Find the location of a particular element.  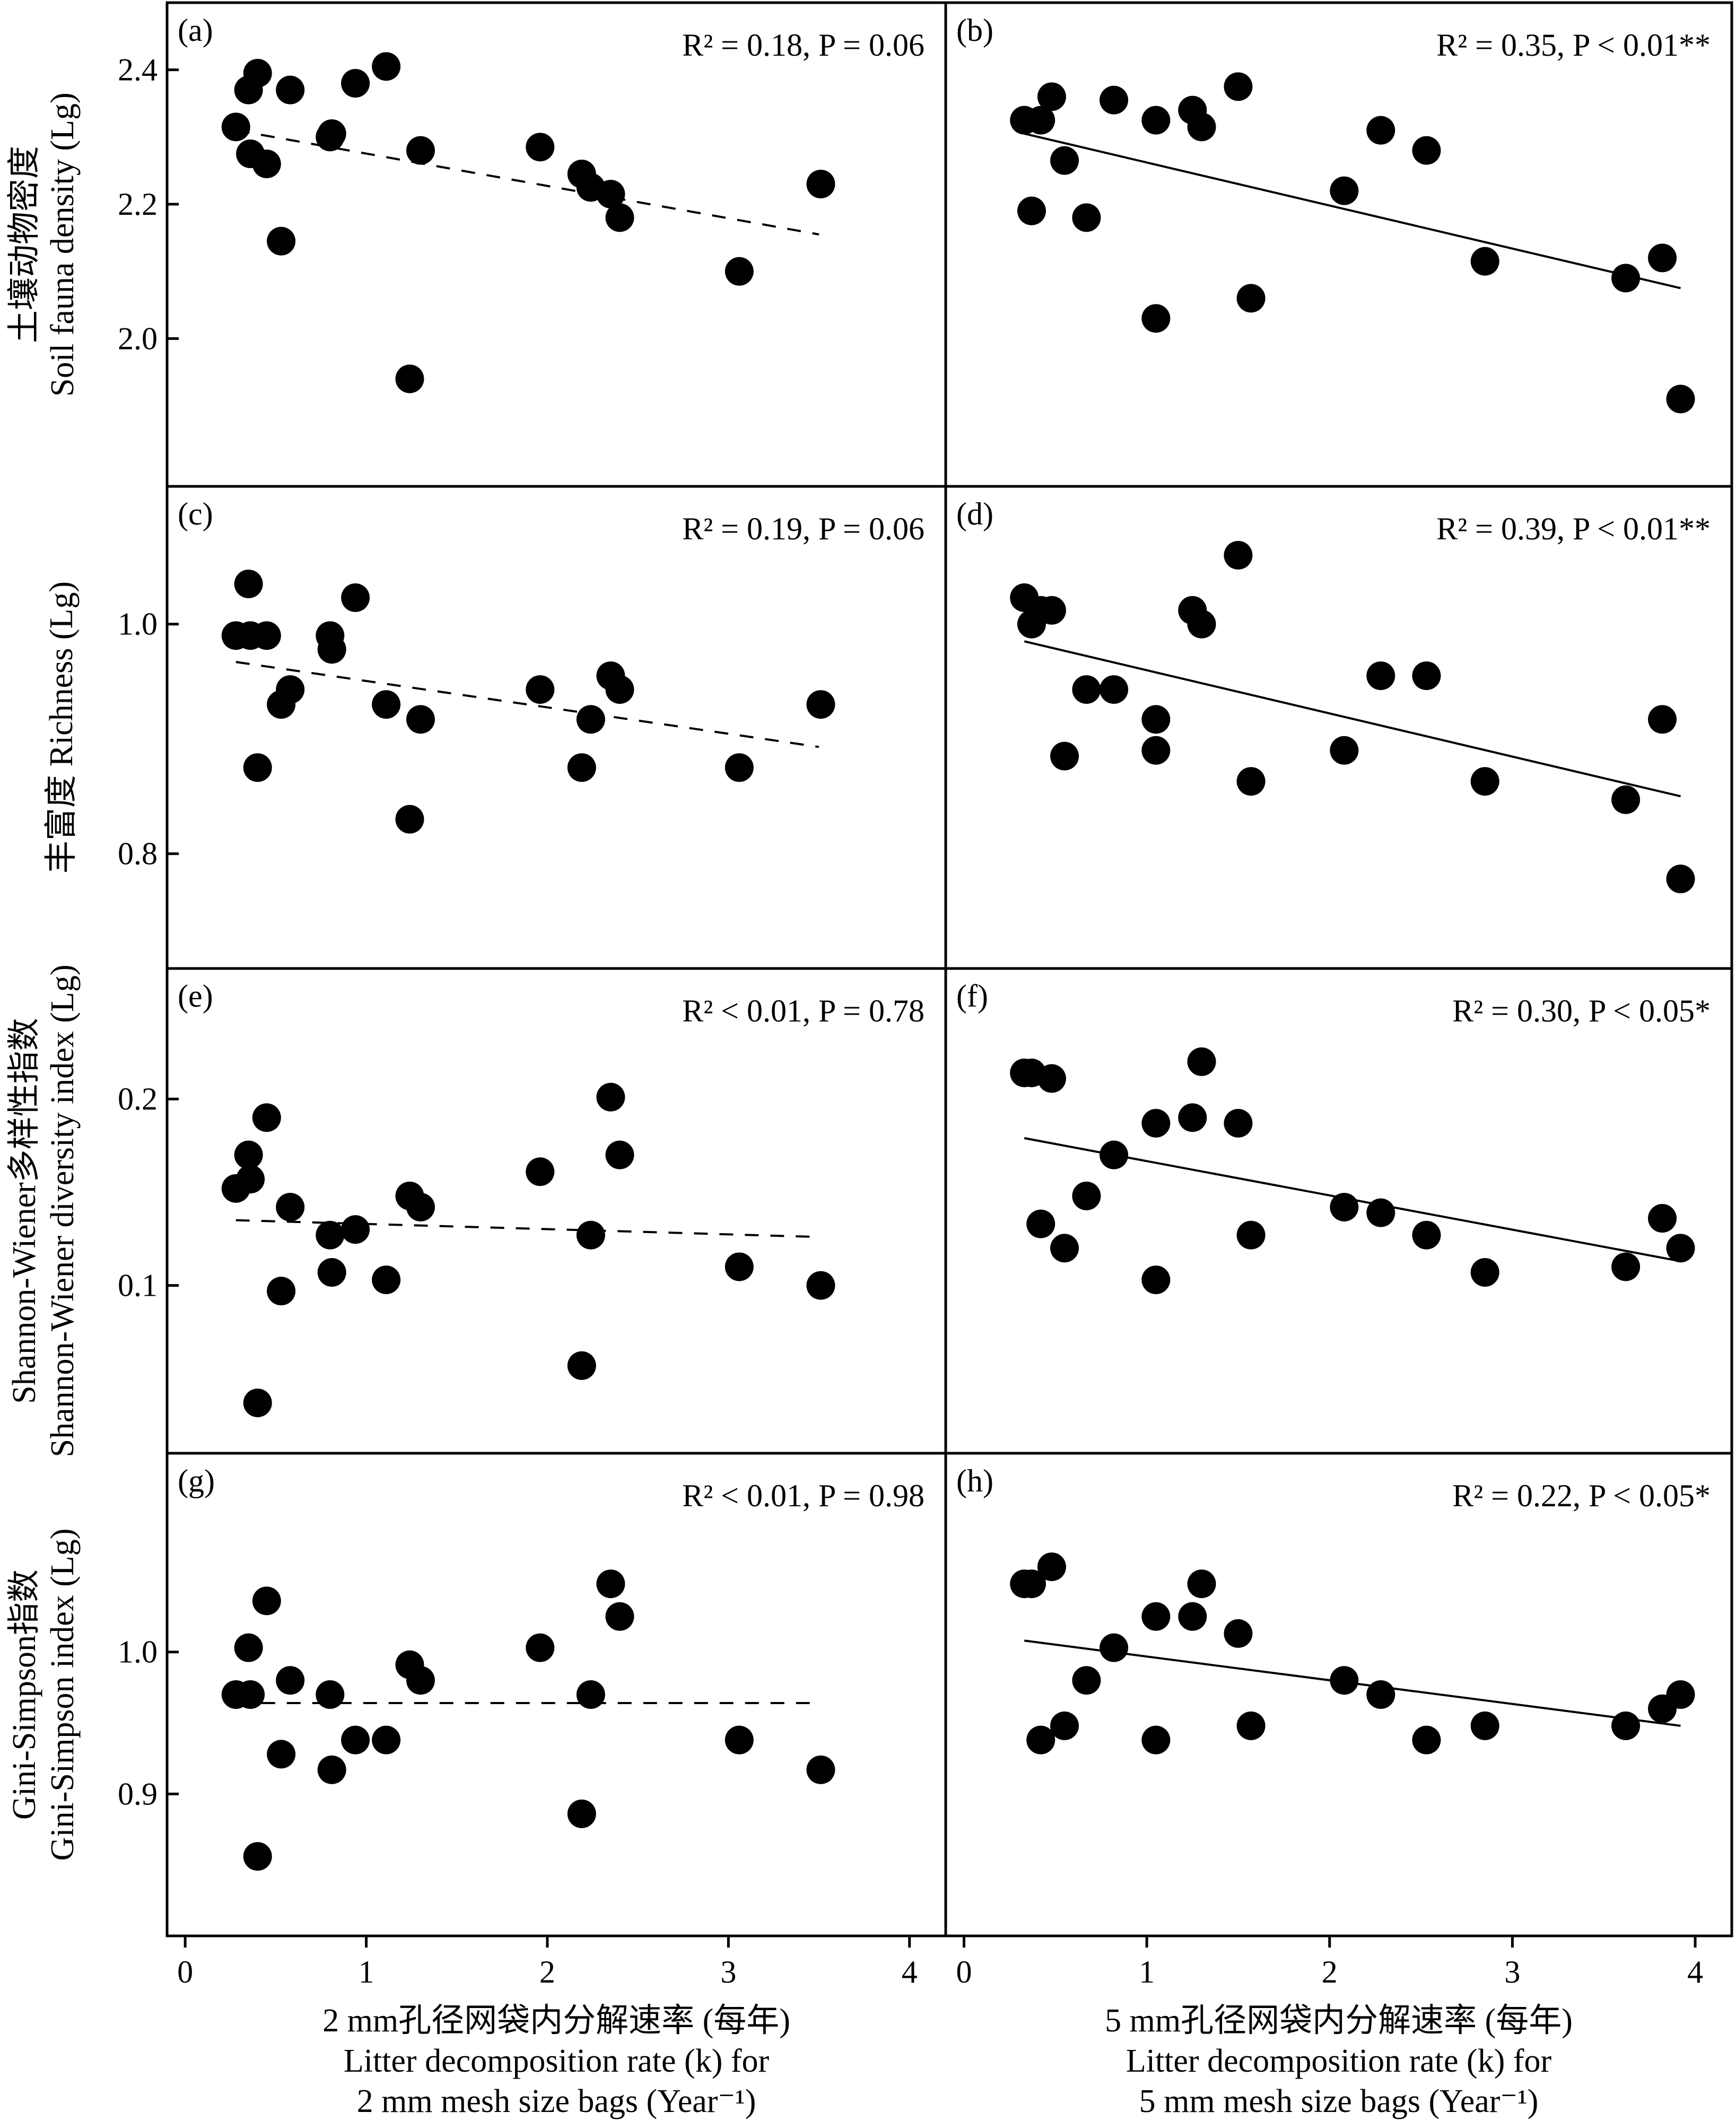

panel-letter: (b) is located at coordinates (974, 30).